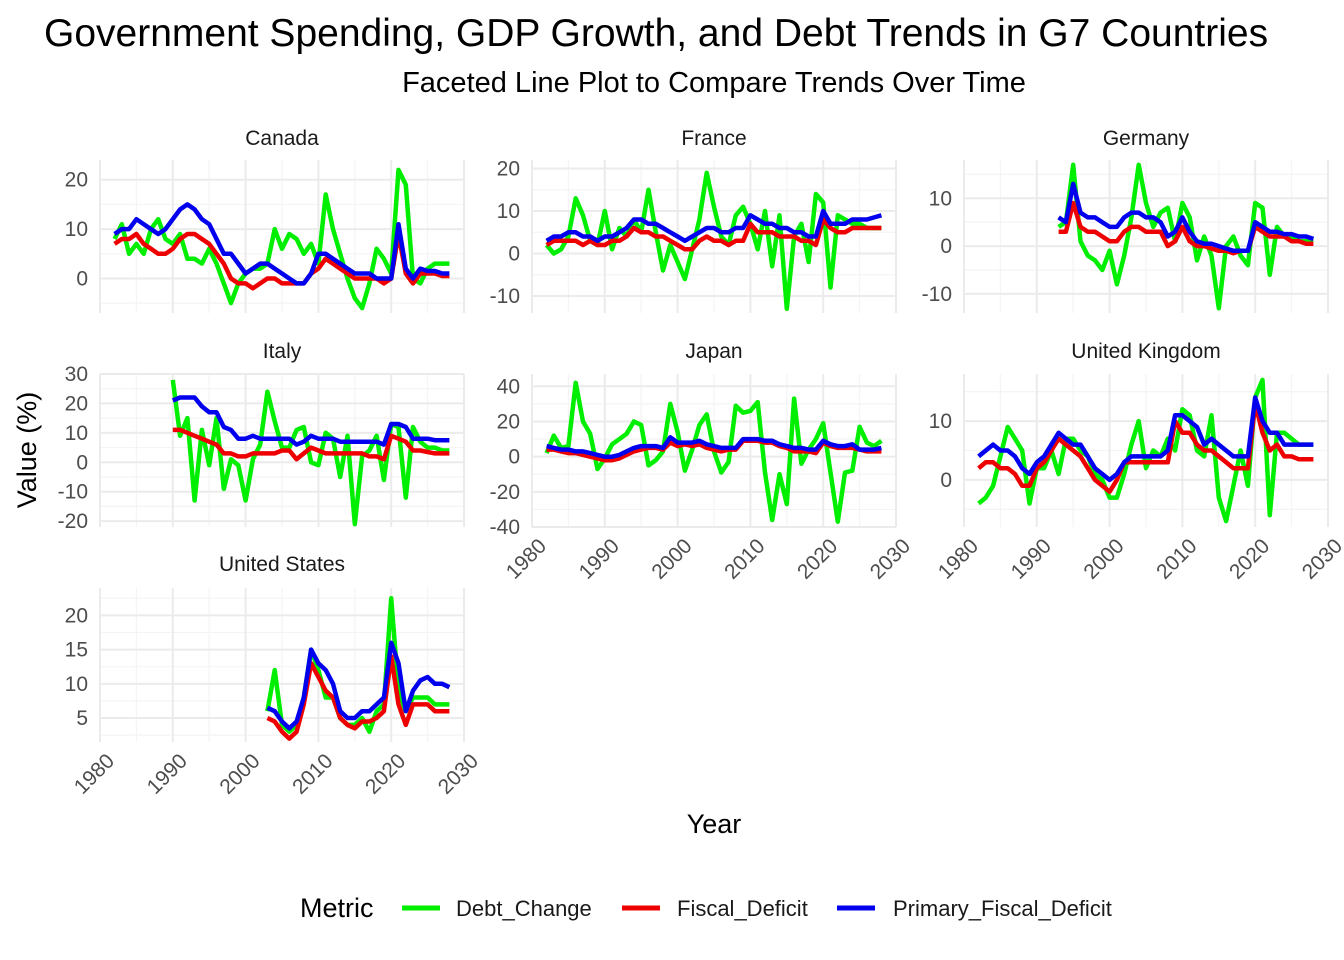 The width and height of the screenshot is (1344, 960). Describe the element at coordinates (505, 527) in the screenshot. I see `y-tick-label: -40` at that location.